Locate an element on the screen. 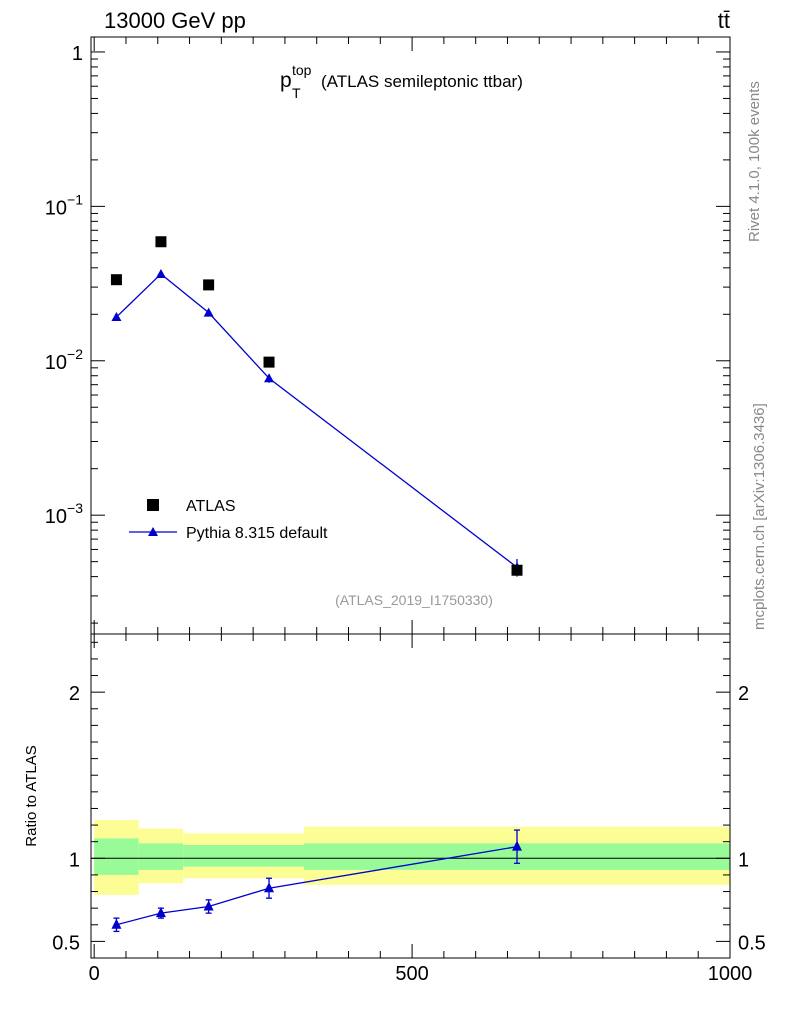 This screenshot has width=786, height=1024. pythia-series-line is located at coordinates (316, 420).